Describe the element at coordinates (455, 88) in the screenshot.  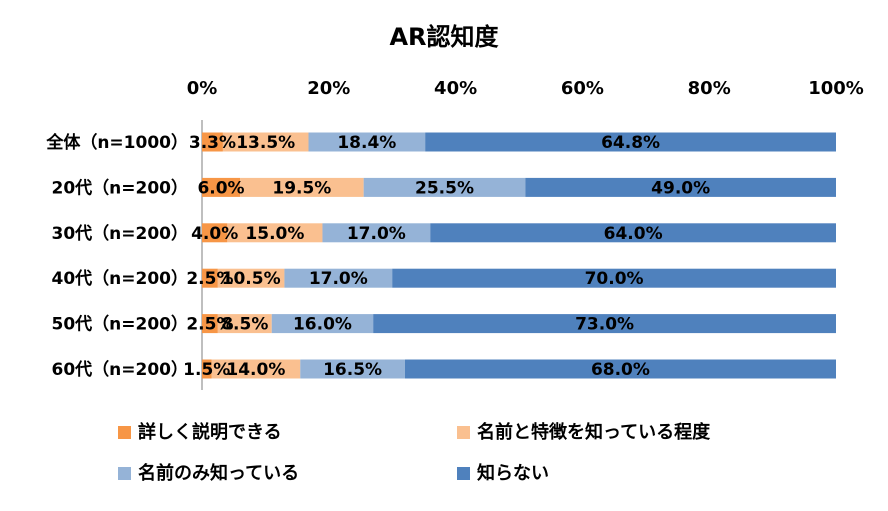
I see `x-tick-label: 40%` at that location.